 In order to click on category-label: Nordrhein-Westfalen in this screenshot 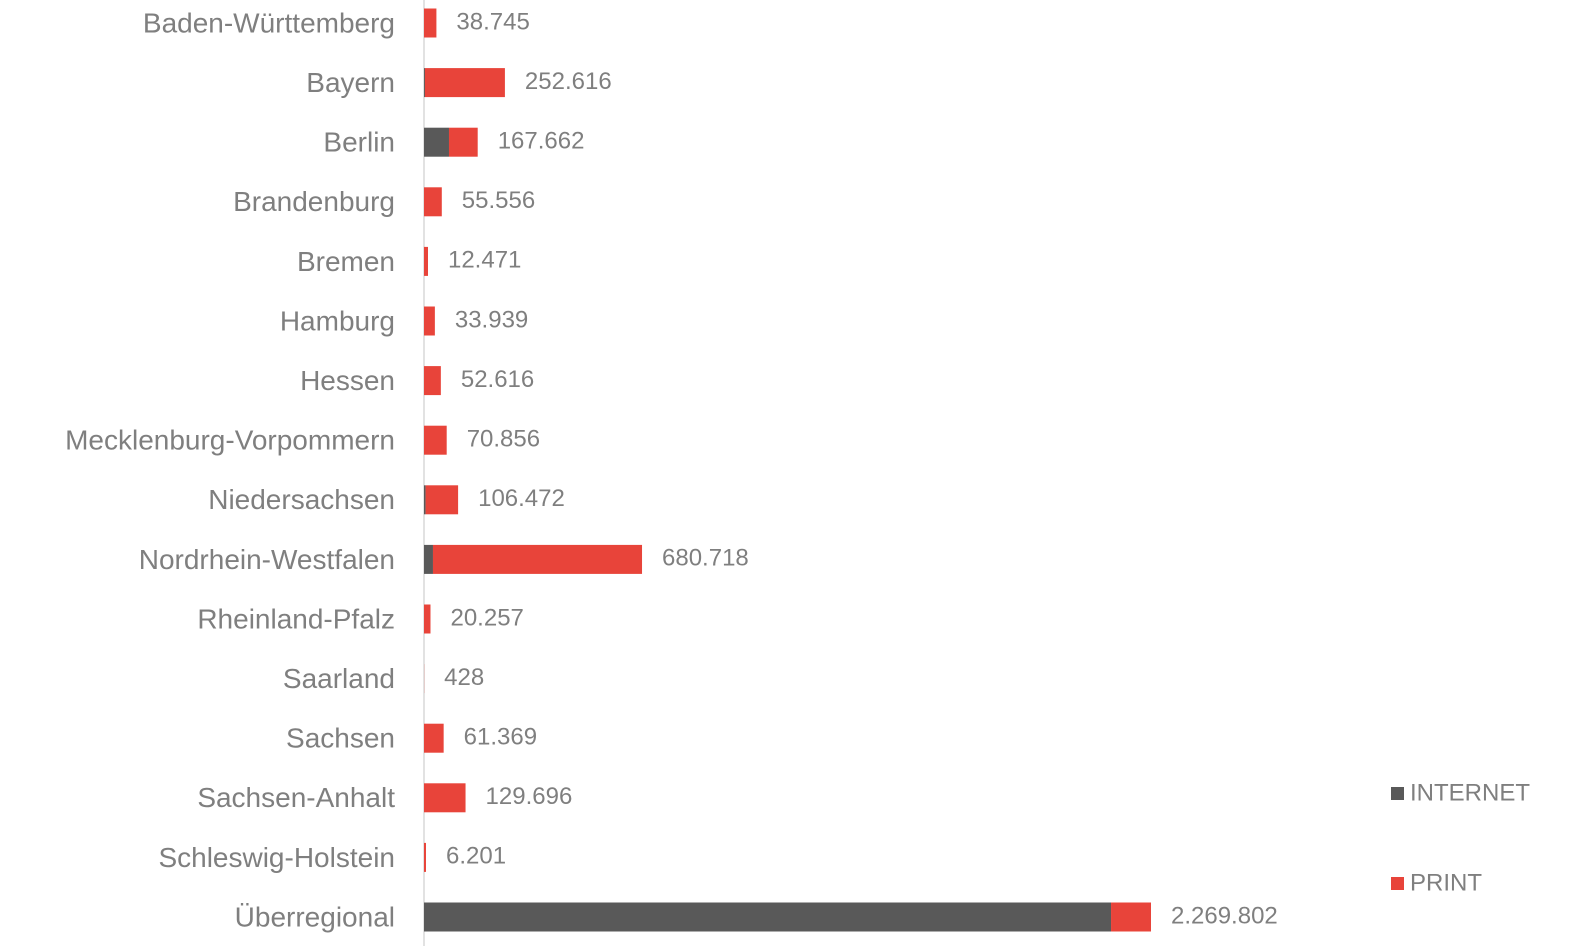, I will do `click(267, 559)`.